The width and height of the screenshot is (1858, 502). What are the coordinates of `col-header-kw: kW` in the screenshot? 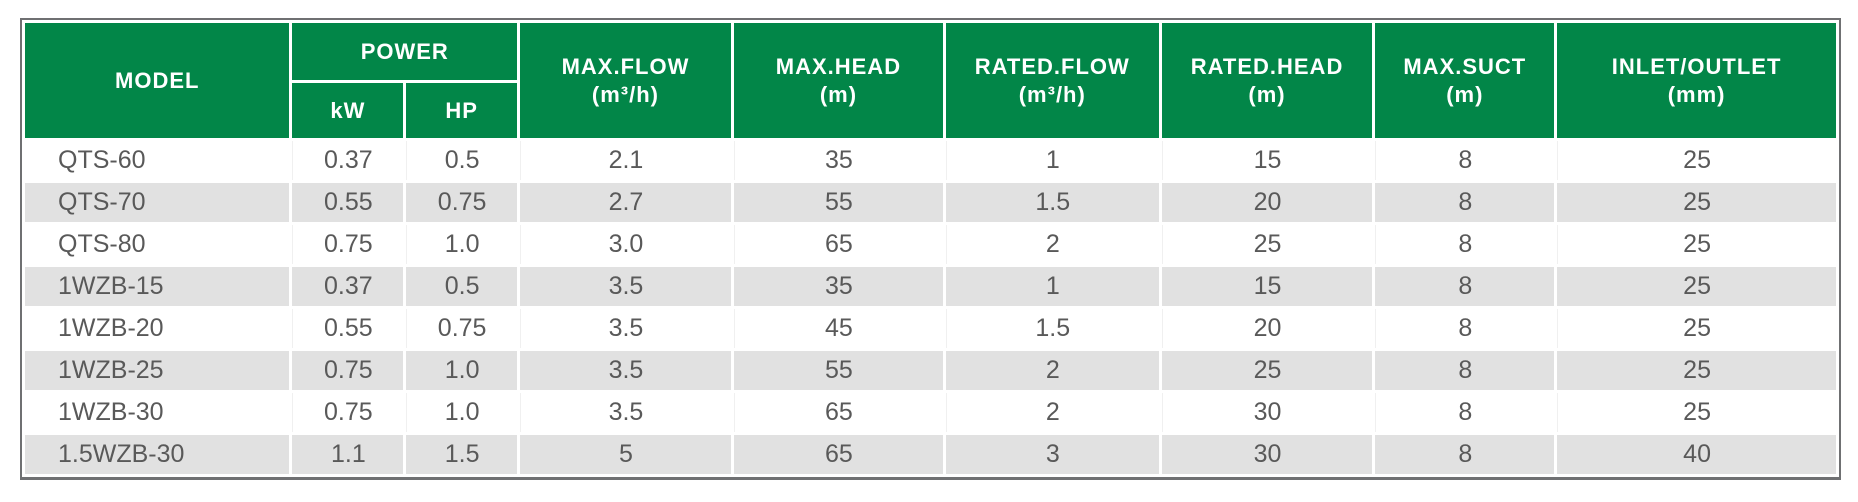 It's located at (348, 110).